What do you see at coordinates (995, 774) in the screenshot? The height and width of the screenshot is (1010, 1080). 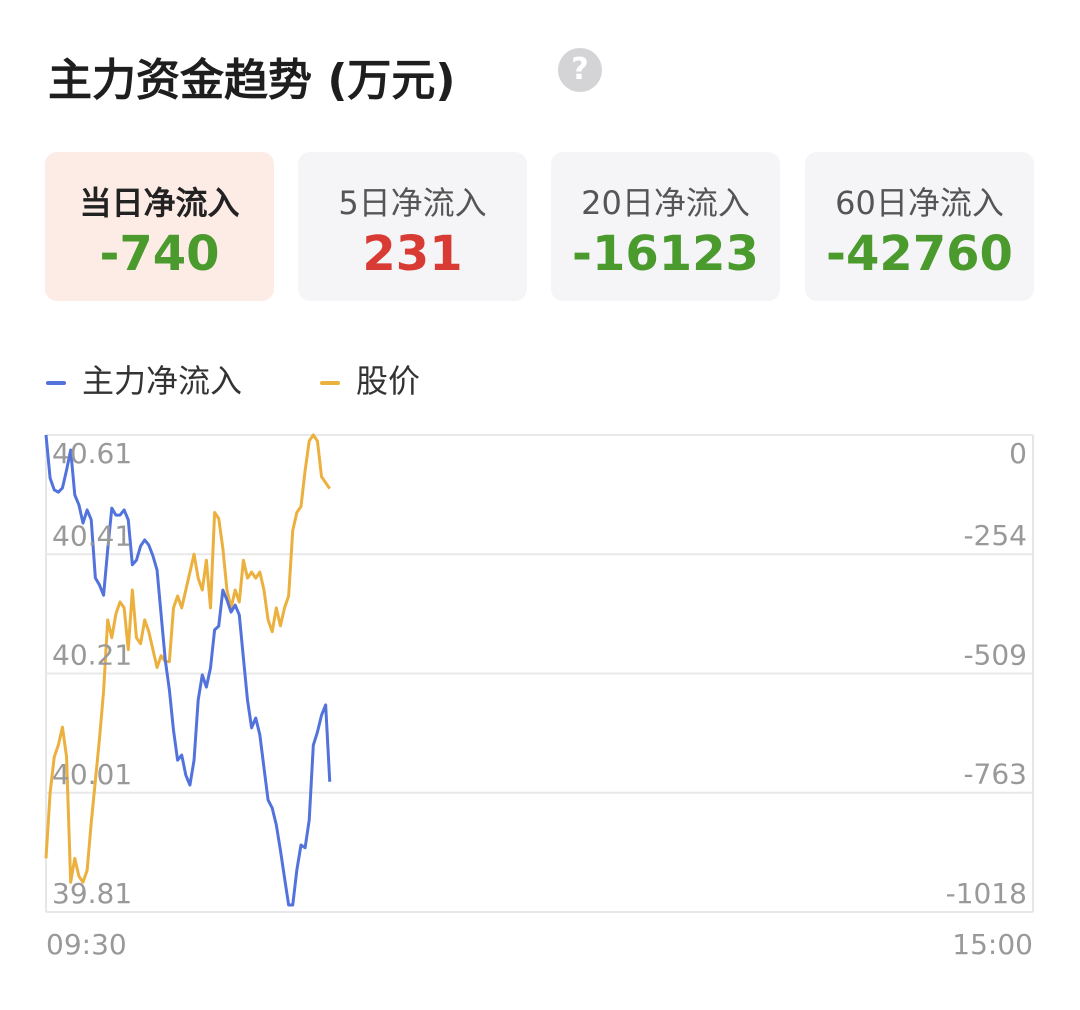 I see `y2-tick-label: -763` at bounding box center [995, 774].